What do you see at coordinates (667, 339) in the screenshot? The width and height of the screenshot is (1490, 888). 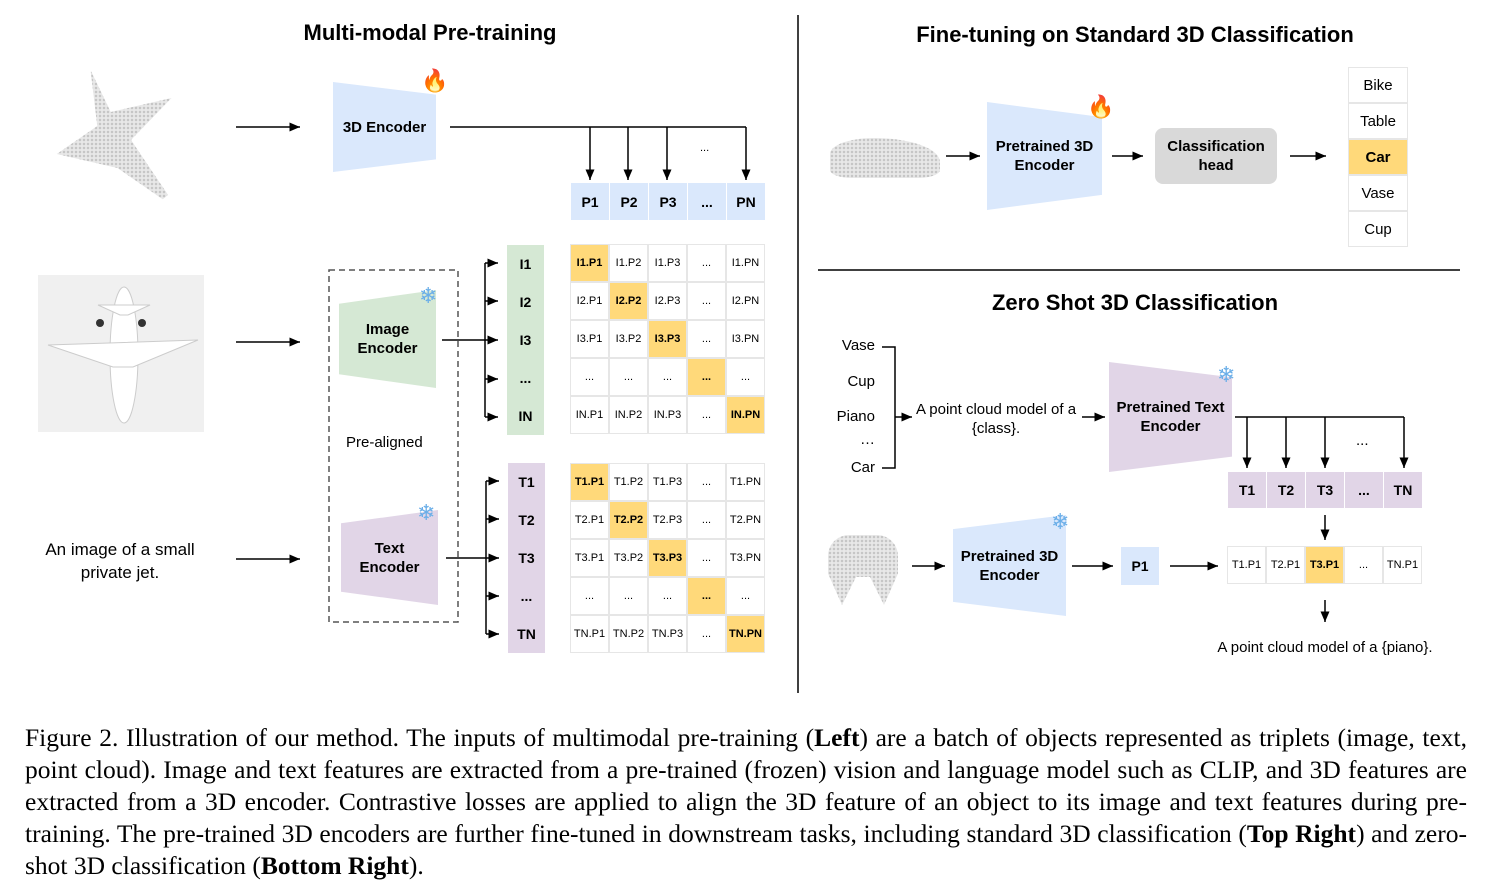 I see `image-point-similarity: I3.P3` at bounding box center [667, 339].